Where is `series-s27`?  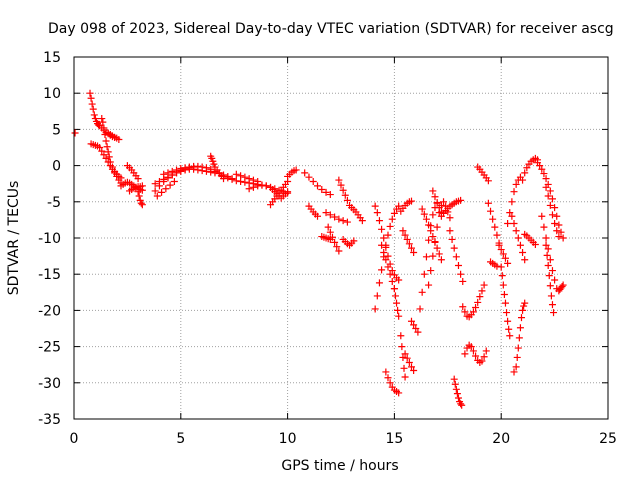 series-s27 is located at coordinates (344, 192).